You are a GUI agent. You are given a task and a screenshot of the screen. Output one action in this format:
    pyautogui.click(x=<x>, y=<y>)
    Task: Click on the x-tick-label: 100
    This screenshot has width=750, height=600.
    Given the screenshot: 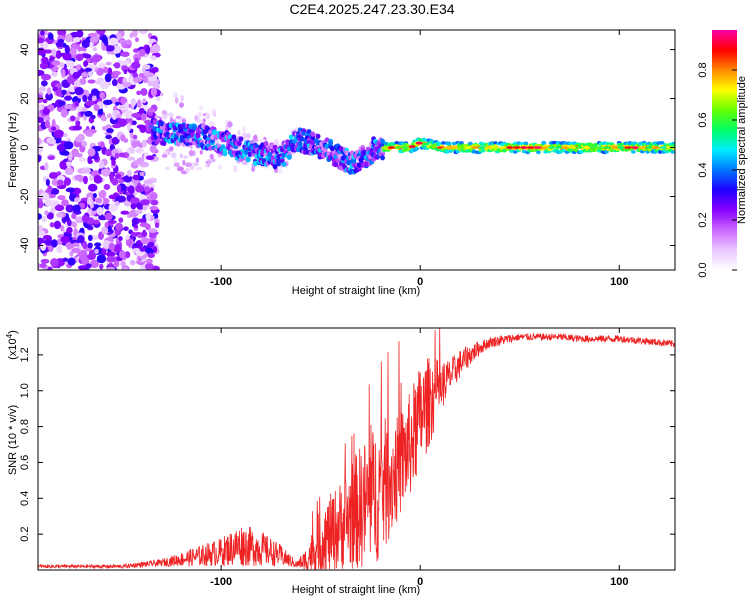 What is the action you would take?
    pyautogui.click(x=619, y=582)
    